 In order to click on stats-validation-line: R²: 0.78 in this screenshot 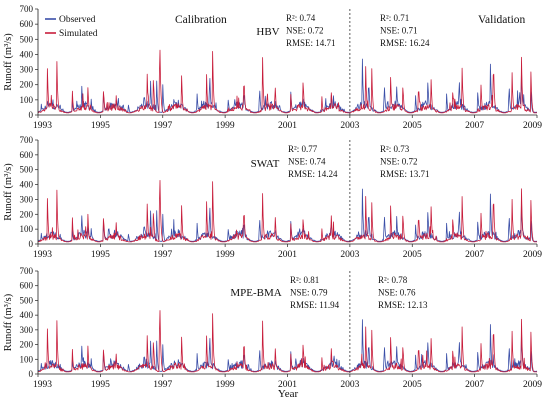, I will do `click(393, 280)`.